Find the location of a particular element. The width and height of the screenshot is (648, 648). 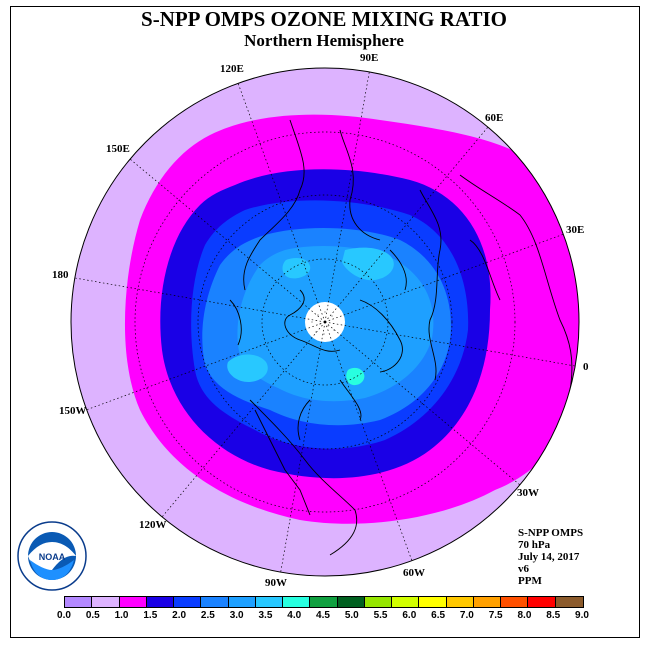

lon-label-60w: 60W is located at coordinates (414, 573).